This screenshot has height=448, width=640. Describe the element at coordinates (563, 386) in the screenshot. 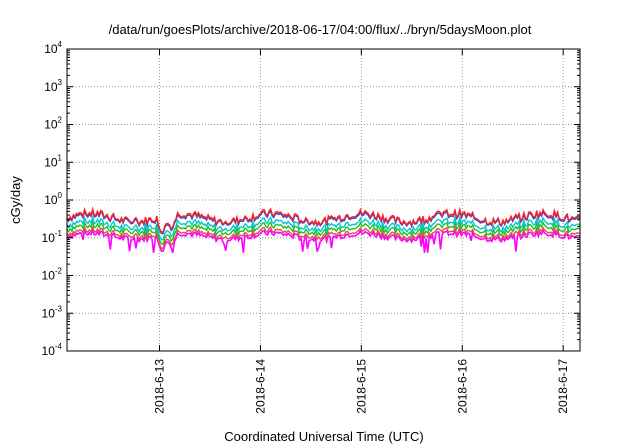

I see `x-tick-label: 2018-6-17` at that location.